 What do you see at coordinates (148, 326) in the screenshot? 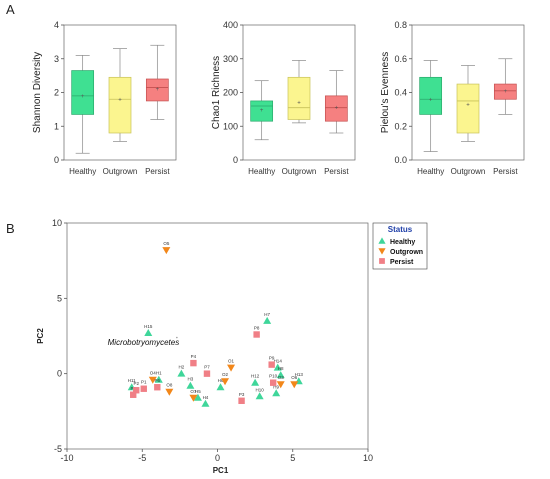
I see `point-label: H15` at bounding box center [148, 326].